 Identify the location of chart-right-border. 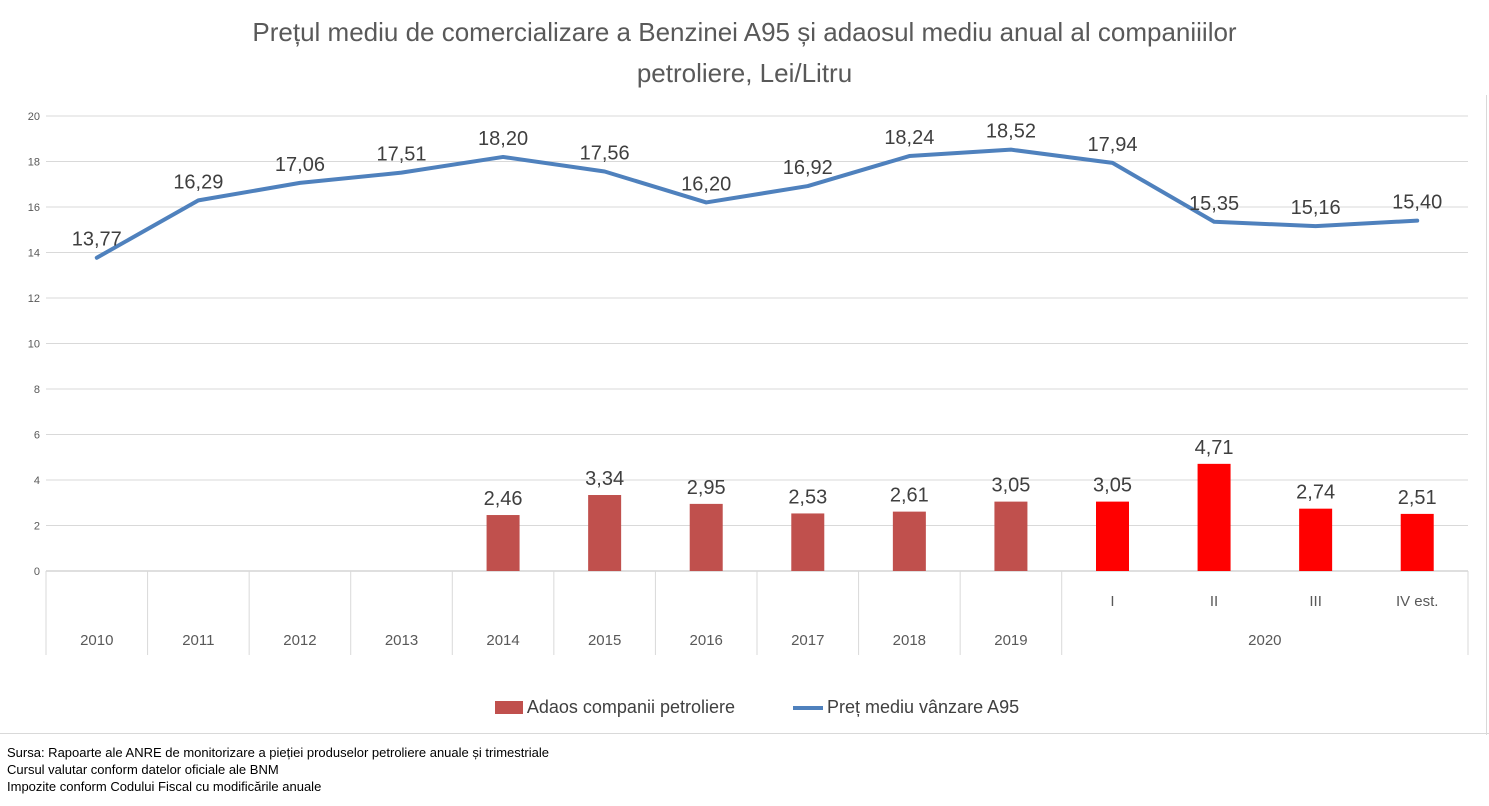
(1486, 415).